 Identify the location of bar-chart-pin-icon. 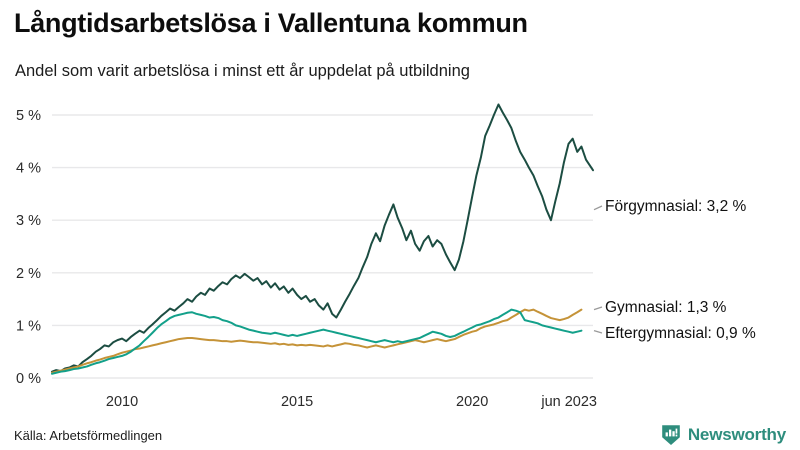
(671, 435).